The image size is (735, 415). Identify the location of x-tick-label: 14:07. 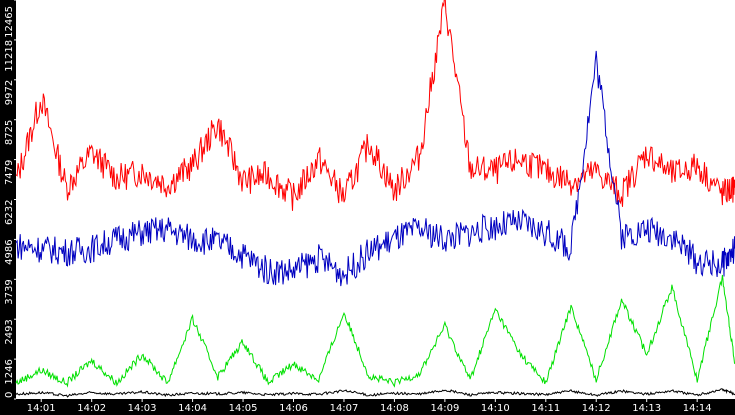
(344, 408).